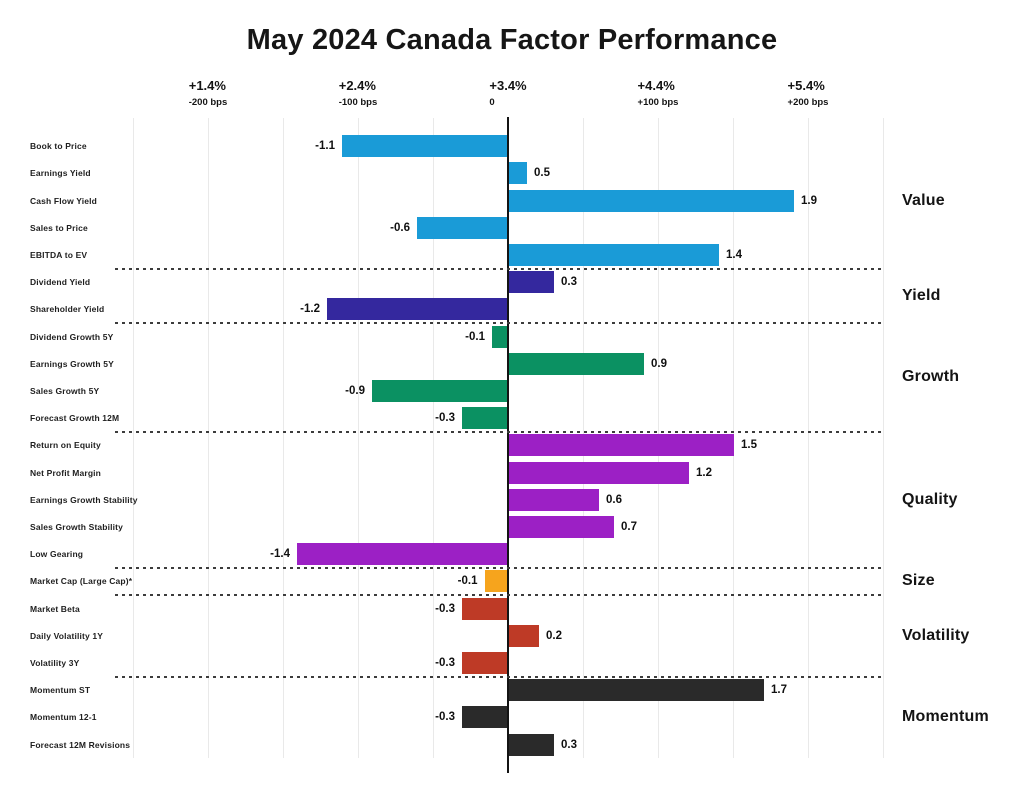  Describe the element at coordinates (734, 255) in the screenshot. I see `bar-value-label: 1.4` at that location.